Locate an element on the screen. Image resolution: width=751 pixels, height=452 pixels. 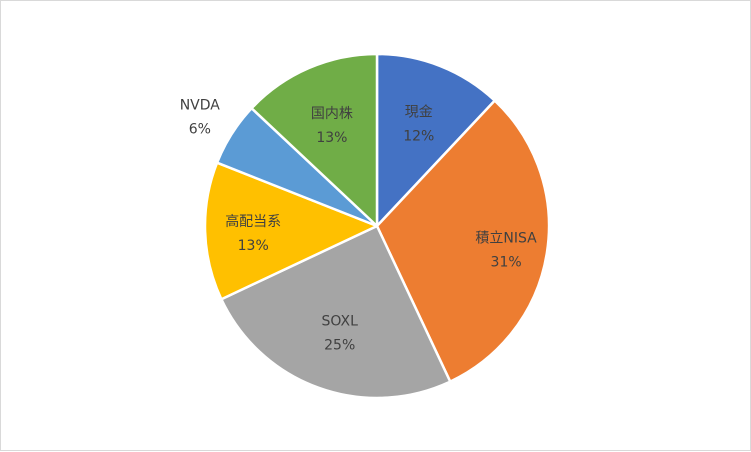
slice-label: SOXL is located at coordinates (339, 322).